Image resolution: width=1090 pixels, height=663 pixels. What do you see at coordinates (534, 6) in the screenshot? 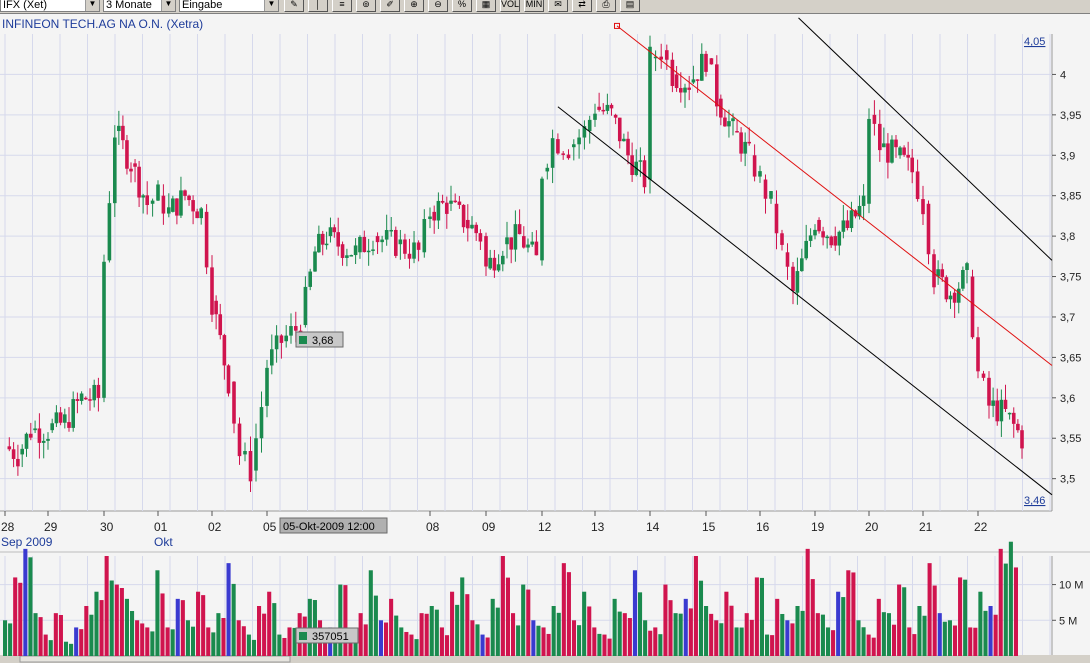
I see `max-min-button: MIN` at bounding box center [534, 6].